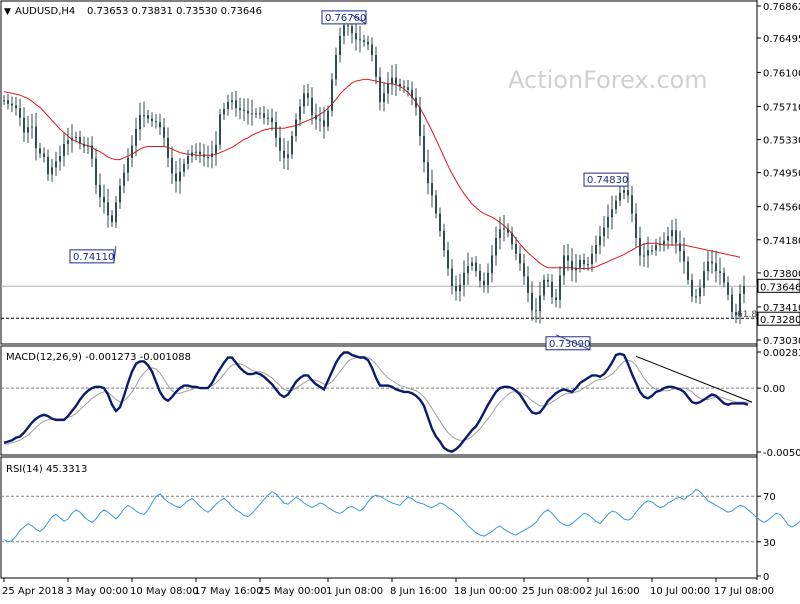 The image size is (800, 604). Describe the element at coordinates (401, 515) in the screenshot. I see `rsi-line` at that location.